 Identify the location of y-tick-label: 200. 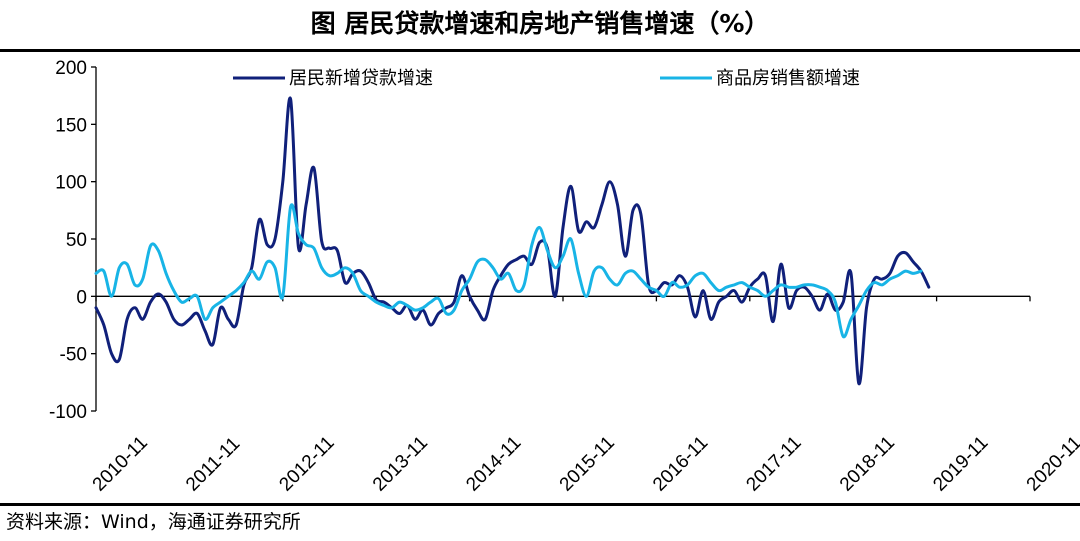
(71, 68).